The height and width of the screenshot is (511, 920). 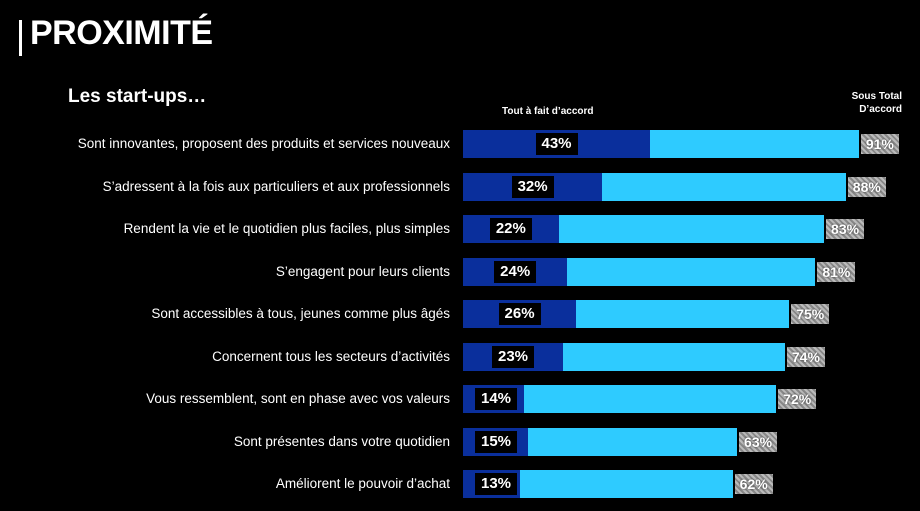 What do you see at coordinates (341, 441) in the screenshot?
I see `category-label: Sont présentes dans votre quotidien` at bounding box center [341, 441].